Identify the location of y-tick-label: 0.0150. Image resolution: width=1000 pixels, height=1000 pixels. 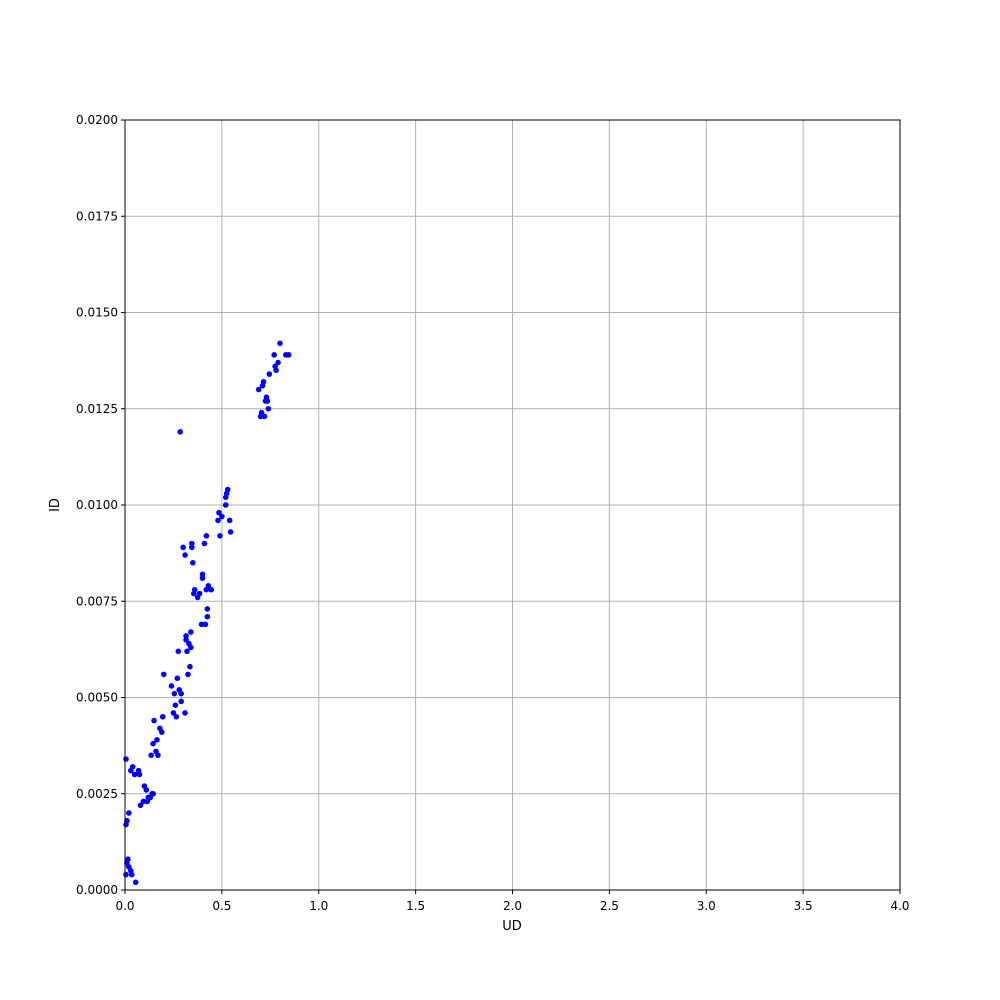
(97, 313).